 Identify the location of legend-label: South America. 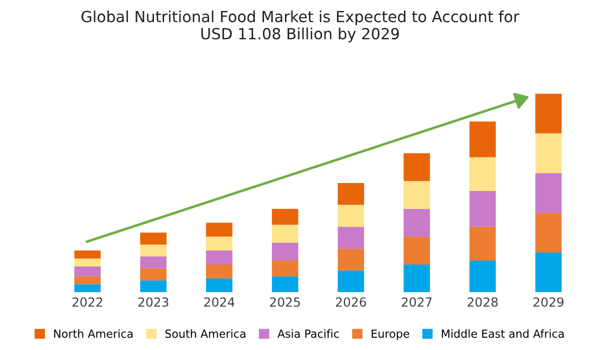
(205, 333).